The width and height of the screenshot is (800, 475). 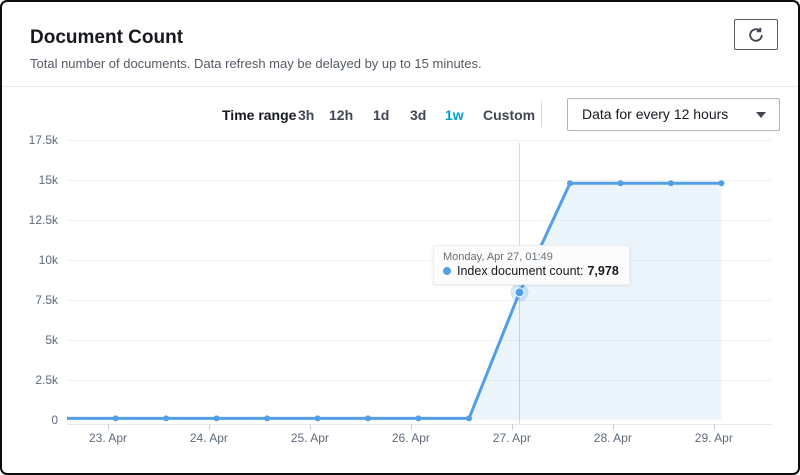 I want to click on time-range-option-1w: 1w, so click(x=454, y=115).